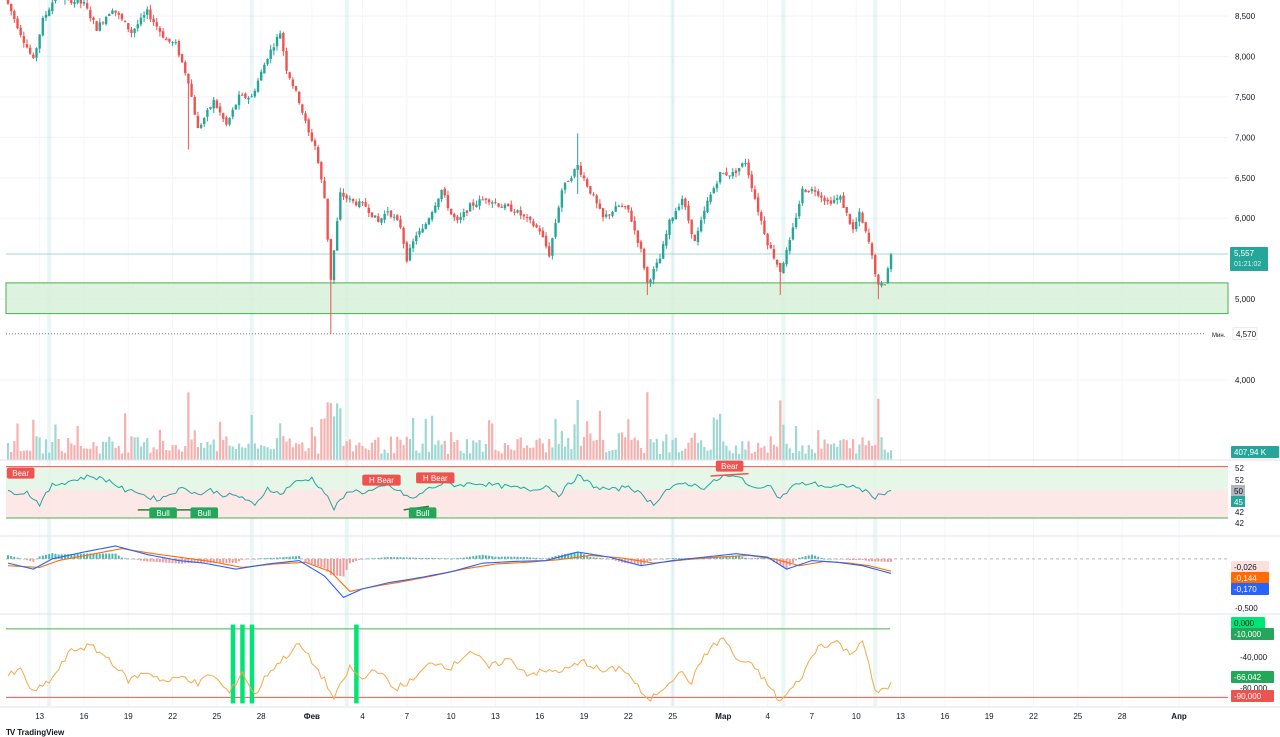  I want to click on time-axis-label: 7, so click(407, 716).